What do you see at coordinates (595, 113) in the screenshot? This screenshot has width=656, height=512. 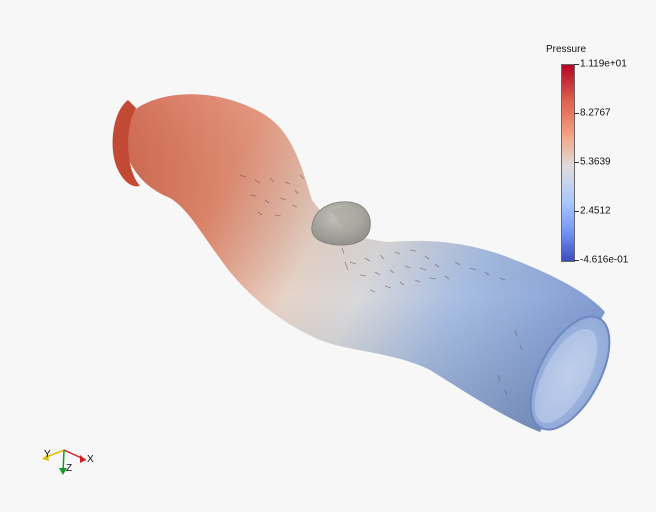 I see `colorbar-label: 8.2767` at bounding box center [595, 113].